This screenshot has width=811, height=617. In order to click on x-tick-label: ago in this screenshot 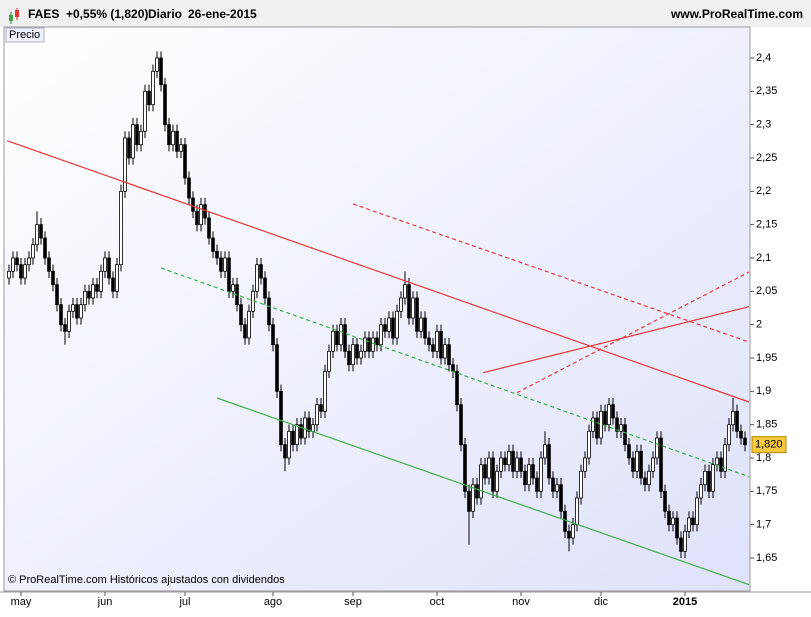, I will do `click(273, 602)`.